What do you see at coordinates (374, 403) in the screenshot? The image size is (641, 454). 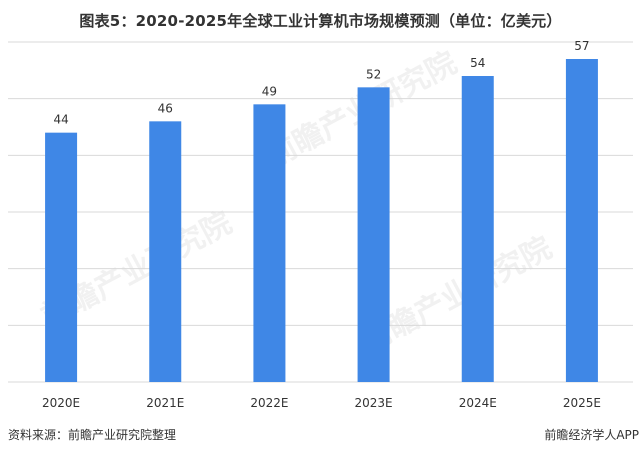 I see `x-tick-label-2023E: 2023E` at bounding box center [374, 403].